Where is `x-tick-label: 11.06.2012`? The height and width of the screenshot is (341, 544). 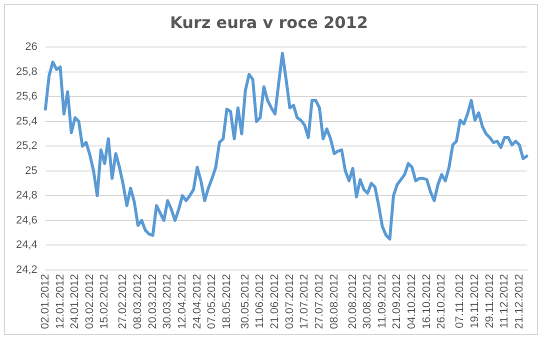
x-tick-label: 11.06.2012 is located at coordinates (260, 301).